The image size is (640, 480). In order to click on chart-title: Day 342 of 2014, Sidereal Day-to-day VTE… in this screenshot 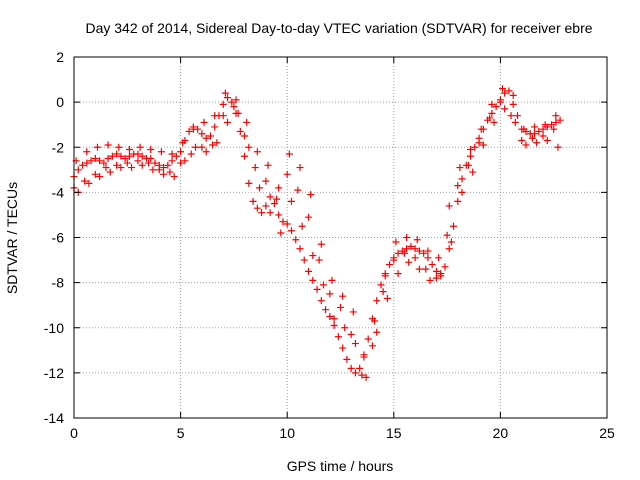, I will do `click(338, 28)`.